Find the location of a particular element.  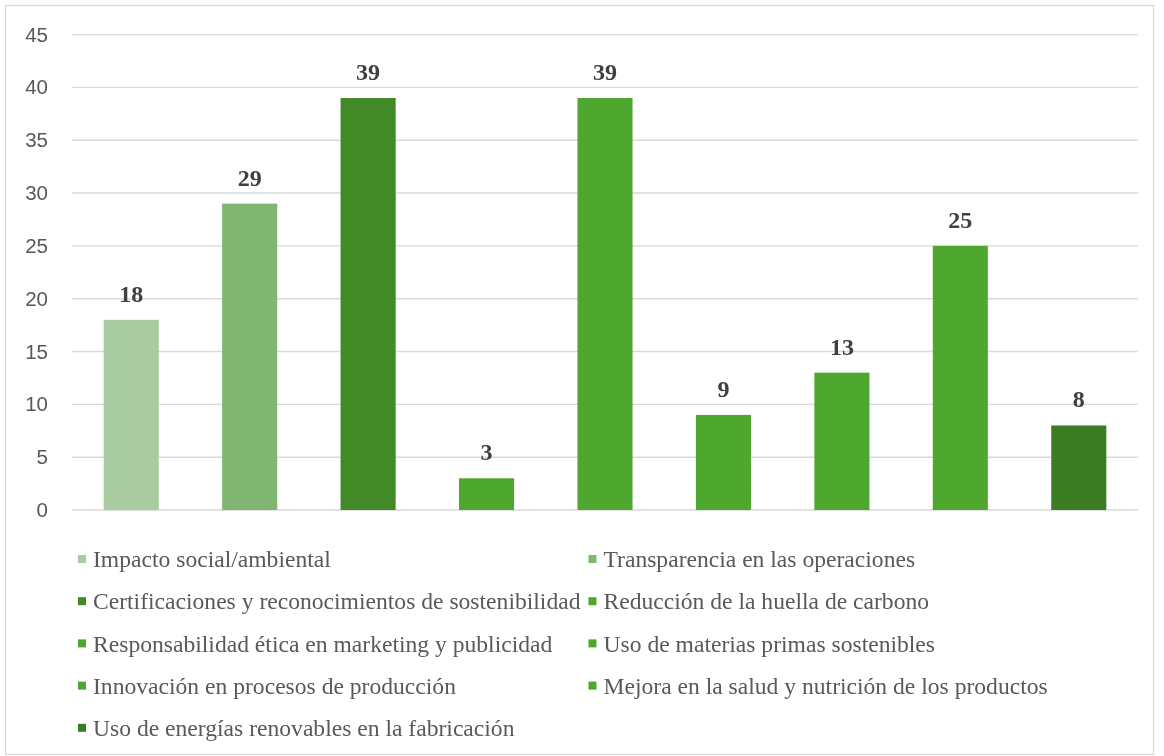

data-label: 25 is located at coordinates (960, 219).